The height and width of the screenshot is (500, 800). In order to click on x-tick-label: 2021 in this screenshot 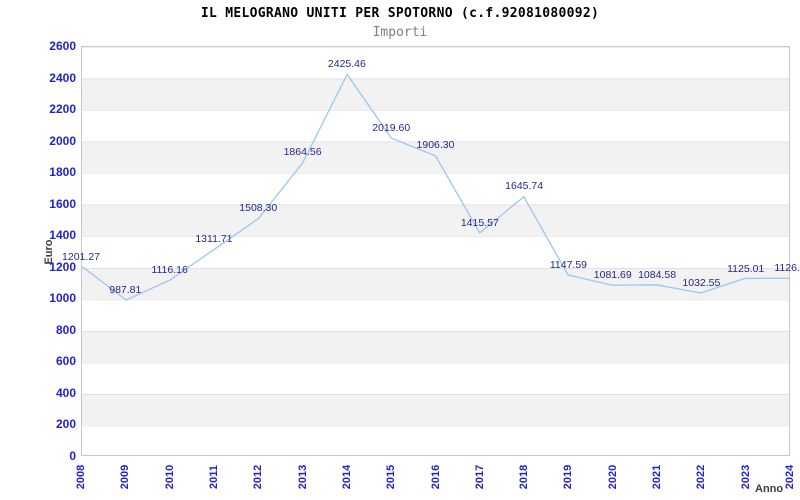, I will do `click(657, 477)`.